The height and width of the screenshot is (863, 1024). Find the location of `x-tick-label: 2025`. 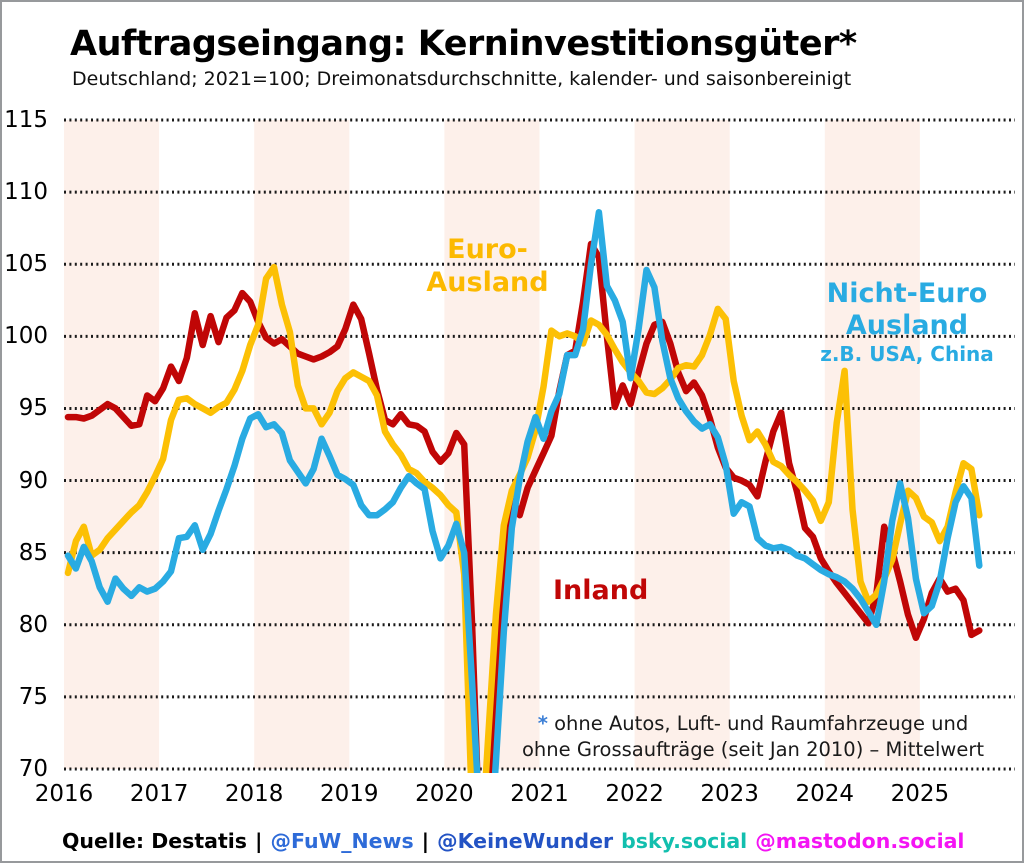

x-tick-label: 2025 is located at coordinates (920, 794).